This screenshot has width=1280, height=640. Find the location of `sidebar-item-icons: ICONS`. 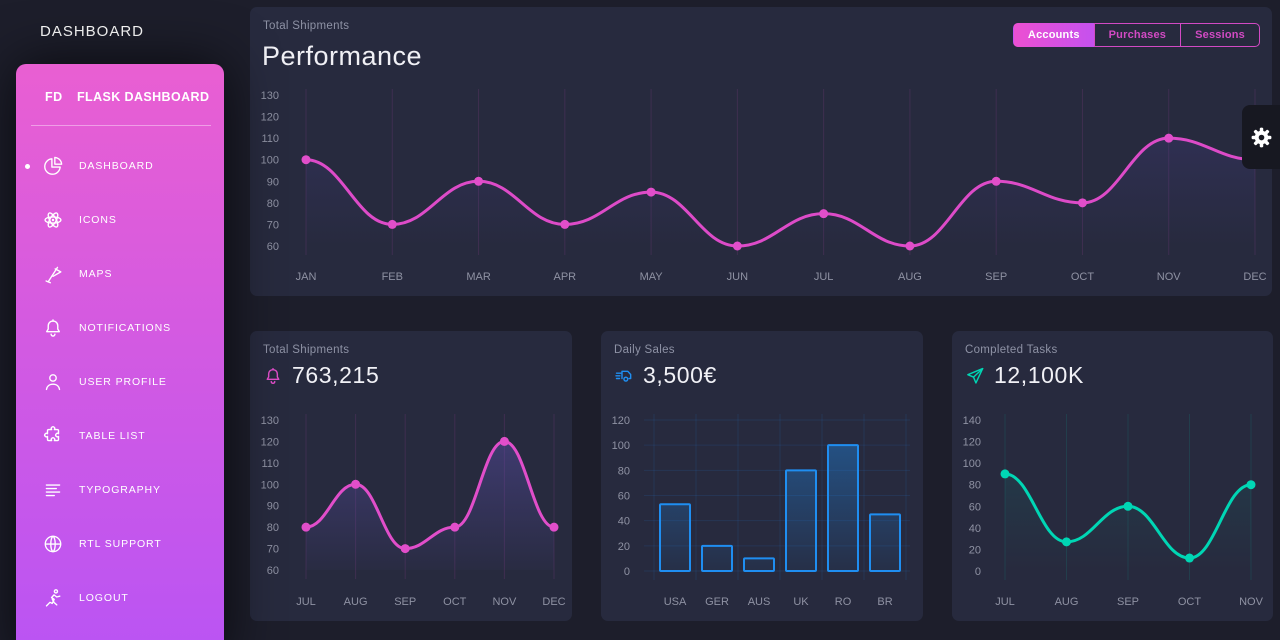

sidebar-item-icons: ICONS is located at coordinates (120, 220).